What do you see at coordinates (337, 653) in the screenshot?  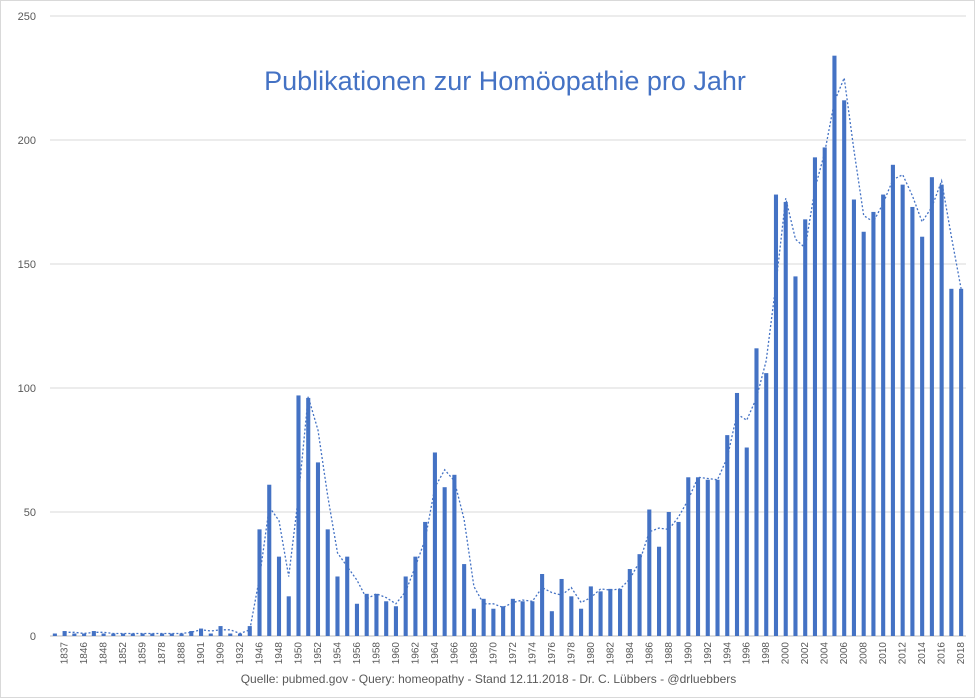 I see `x-tick-label: 1954` at bounding box center [337, 653].